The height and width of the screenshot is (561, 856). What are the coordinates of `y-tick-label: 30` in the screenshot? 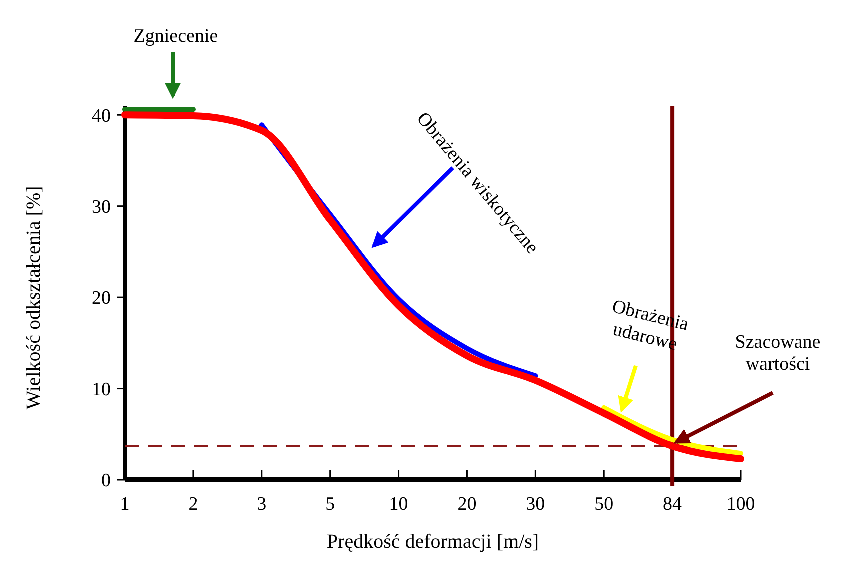 It's located at (101, 207).